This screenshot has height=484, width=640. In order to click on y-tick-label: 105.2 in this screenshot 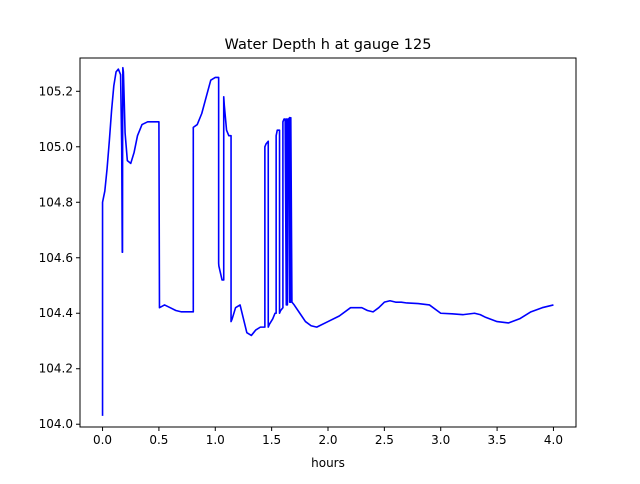, I will do `click(56, 91)`.